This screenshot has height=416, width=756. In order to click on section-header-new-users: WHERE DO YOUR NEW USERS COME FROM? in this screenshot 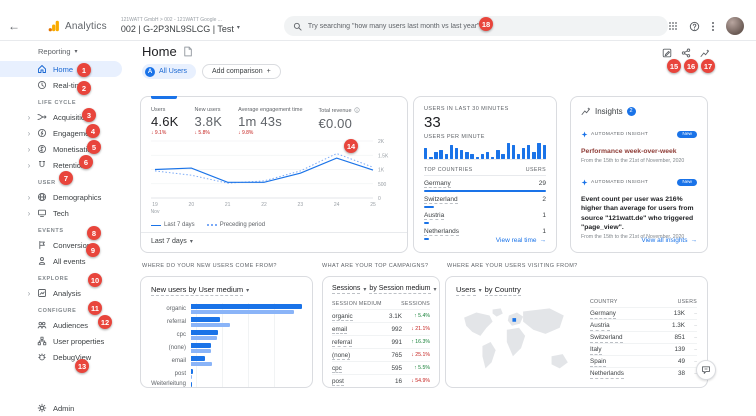, I will do `click(209, 266)`.